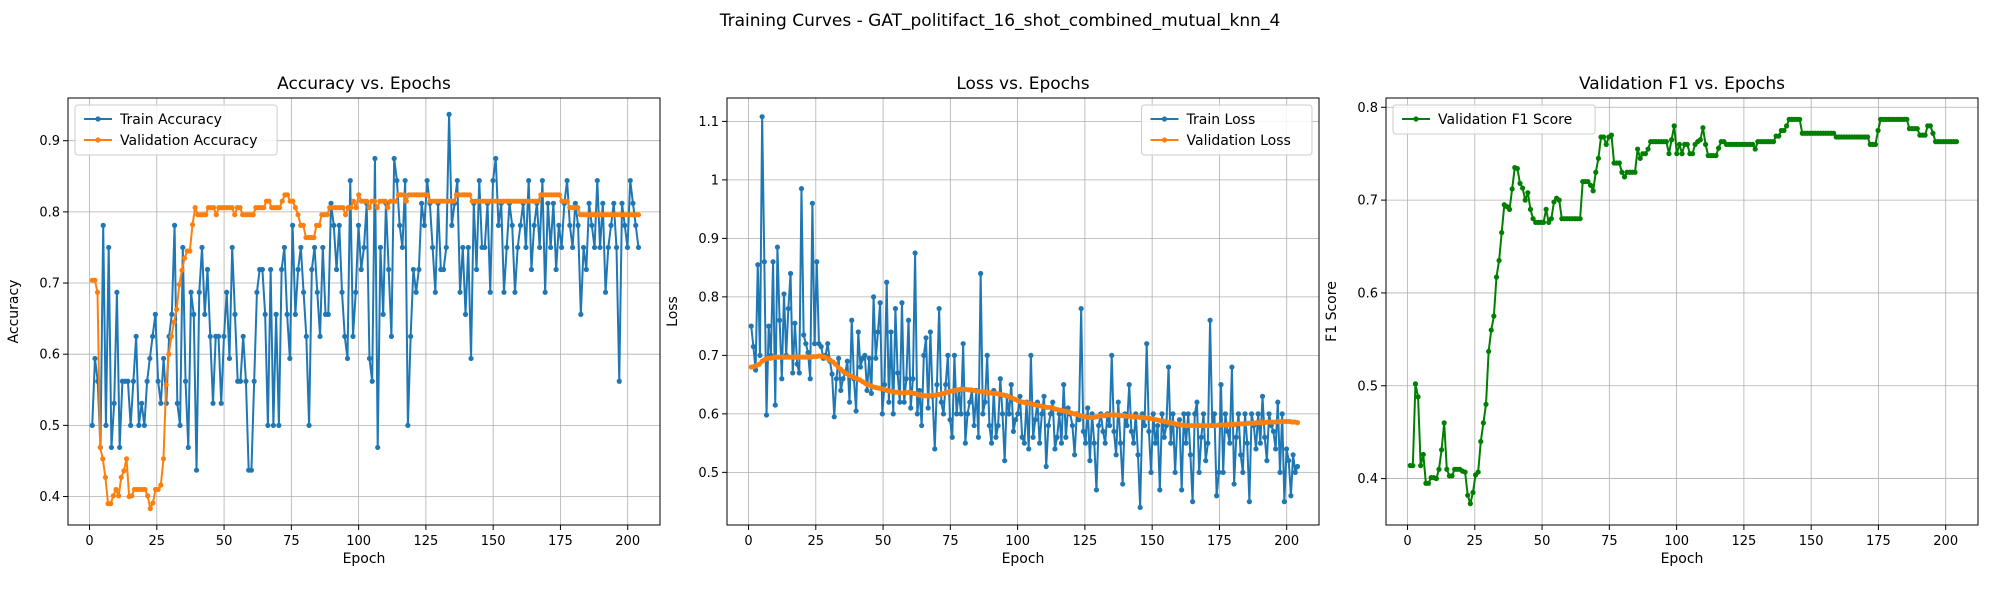 This screenshot has height=600, width=2000. What do you see at coordinates (1227, 130) in the screenshot?
I see `legend: Train Loss Validation Loss` at bounding box center [1227, 130].